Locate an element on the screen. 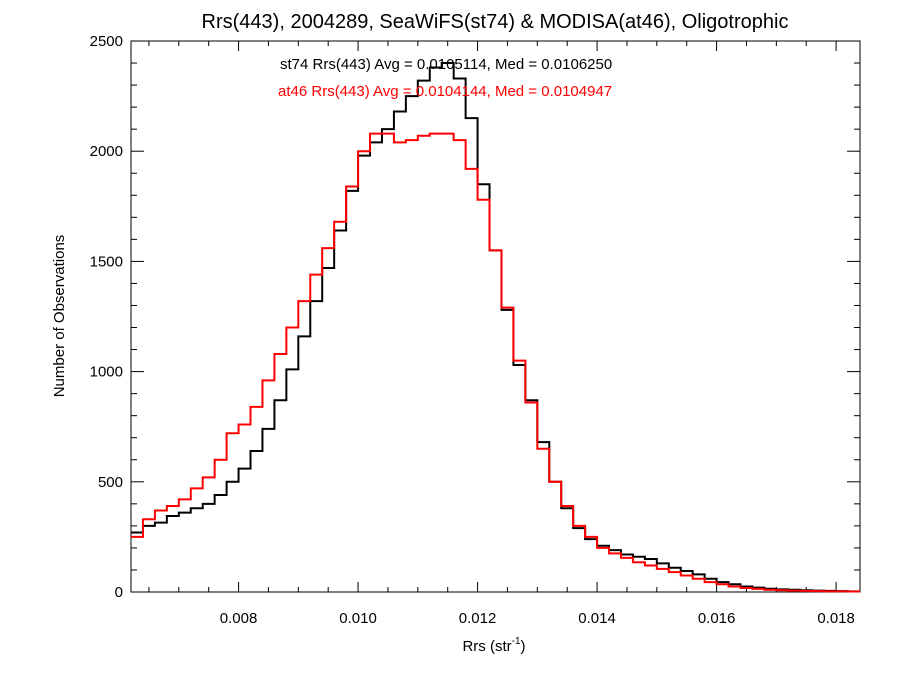  x-tick-label: 0.012 is located at coordinates (478, 618).